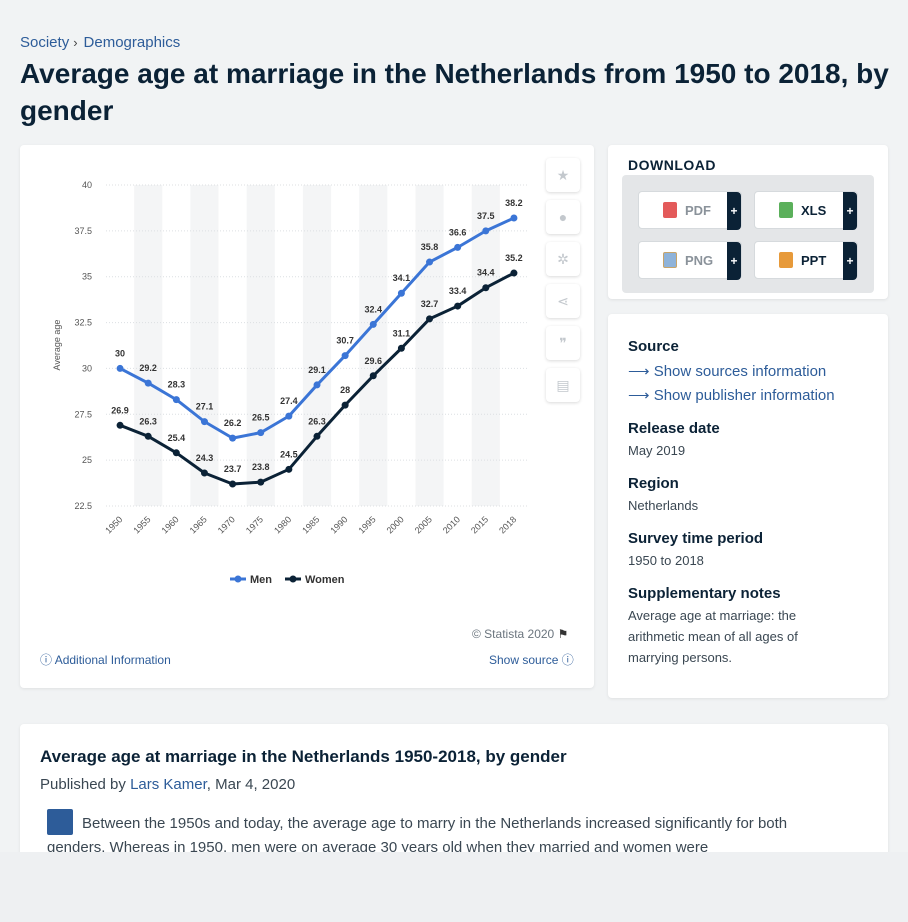  Describe the element at coordinates (486, 273) in the screenshot. I see `data-label: 34.4` at that location.